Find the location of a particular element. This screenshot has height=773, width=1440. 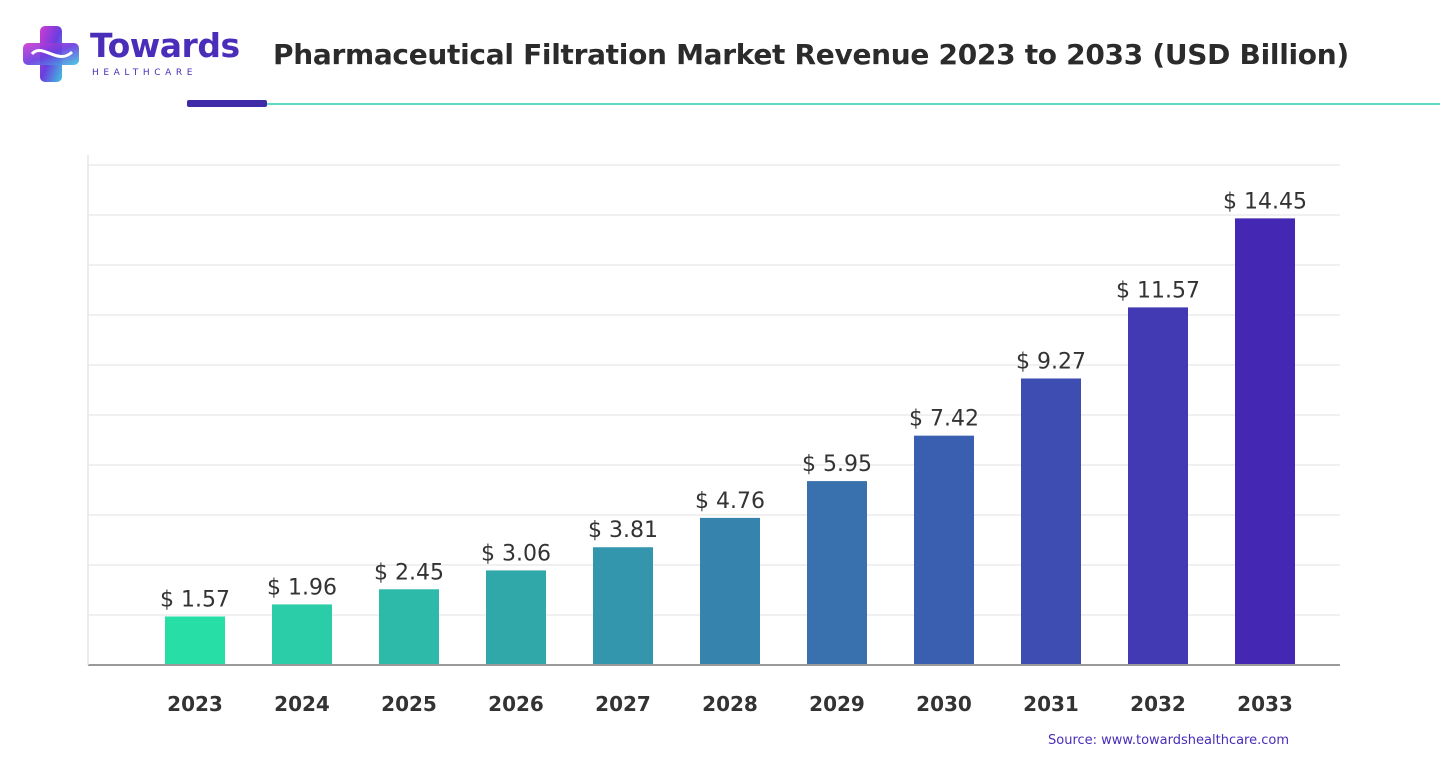

value-label-2027: $ 3.81 is located at coordinates (623, 530).